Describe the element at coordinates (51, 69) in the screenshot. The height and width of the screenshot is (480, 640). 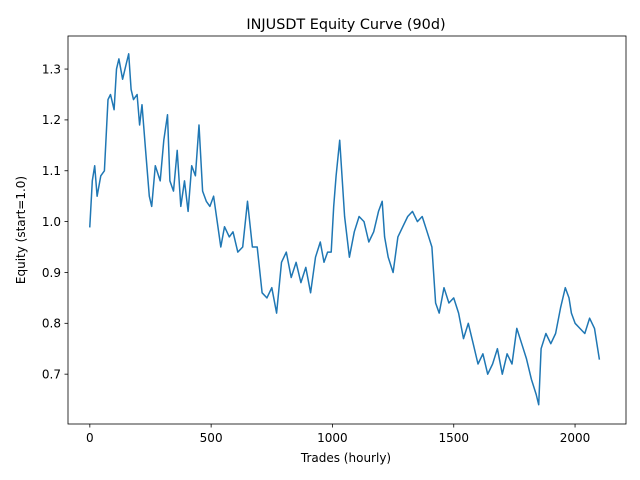
I see `y-tick-label: 1.3` at that location.